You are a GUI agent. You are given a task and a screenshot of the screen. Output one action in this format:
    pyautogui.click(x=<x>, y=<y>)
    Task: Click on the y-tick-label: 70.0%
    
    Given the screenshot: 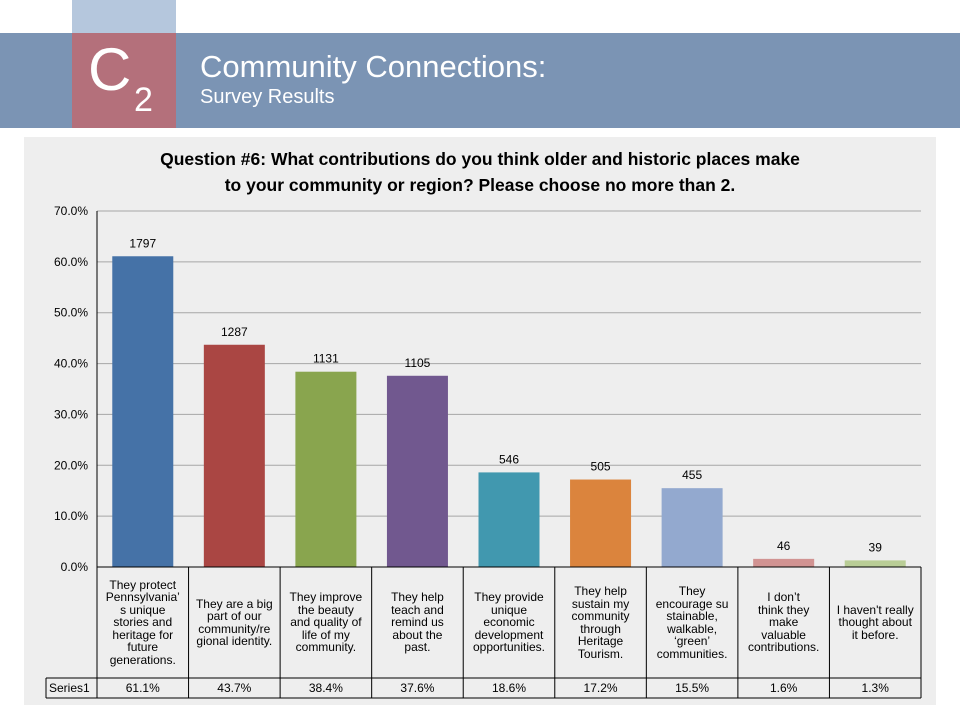 What is the action you would take?
    pyautogui.click(x=71, y=211)
    